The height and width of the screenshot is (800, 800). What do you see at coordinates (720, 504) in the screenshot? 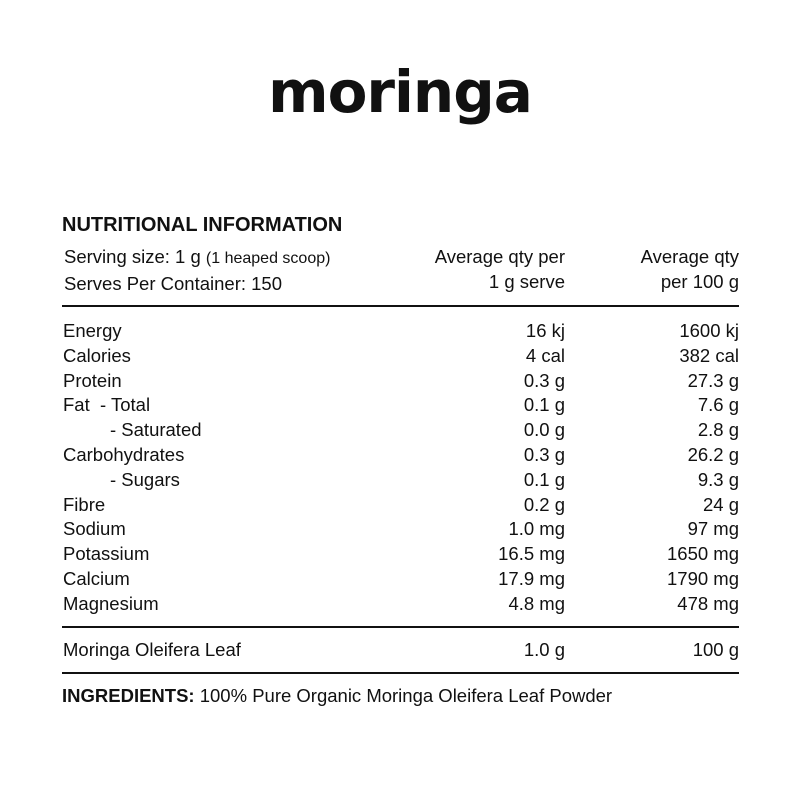
I see `row-per-100g: 24 g` at bounding box center [720, 504].